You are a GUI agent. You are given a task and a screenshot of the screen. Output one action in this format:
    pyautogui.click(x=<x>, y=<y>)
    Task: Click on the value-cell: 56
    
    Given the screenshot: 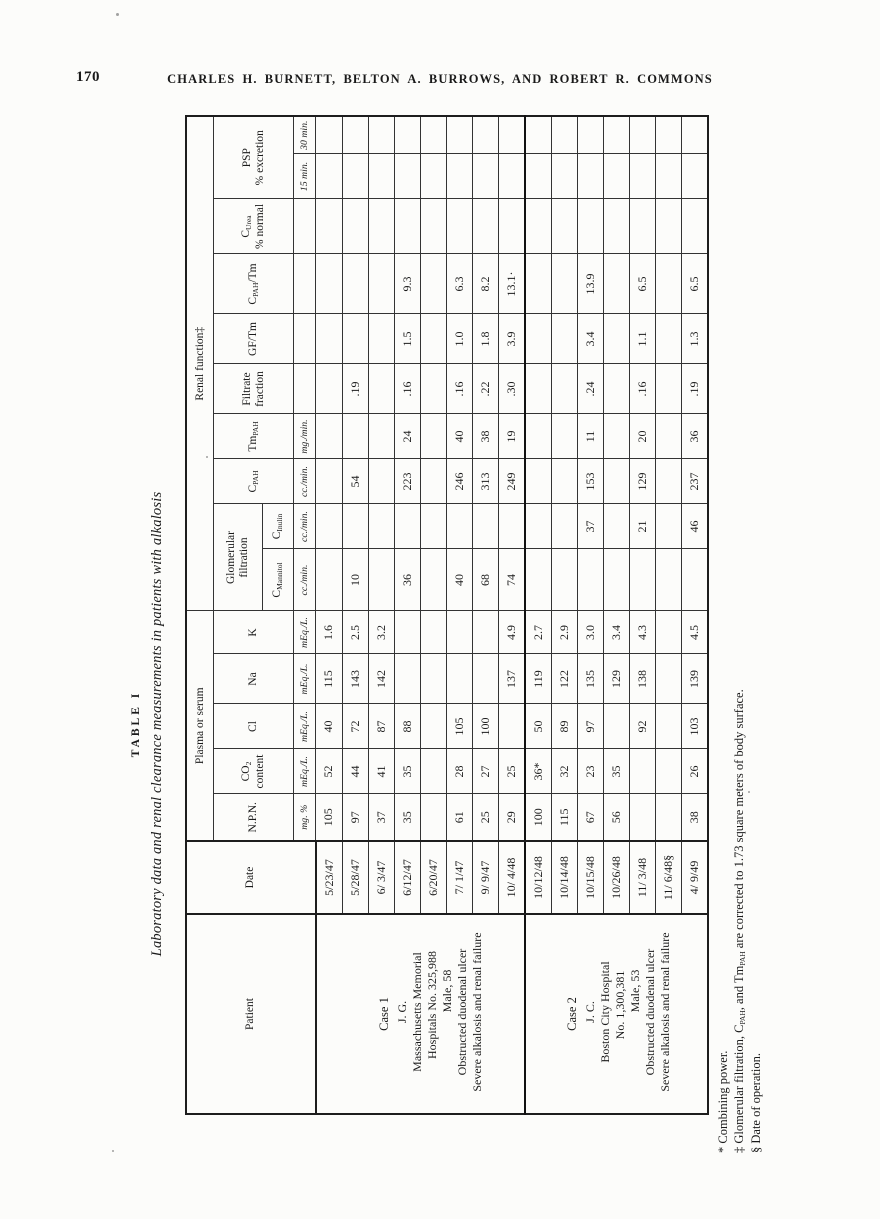 What is the action you would take?
    pyautogui.click(x=616, y=817)
    